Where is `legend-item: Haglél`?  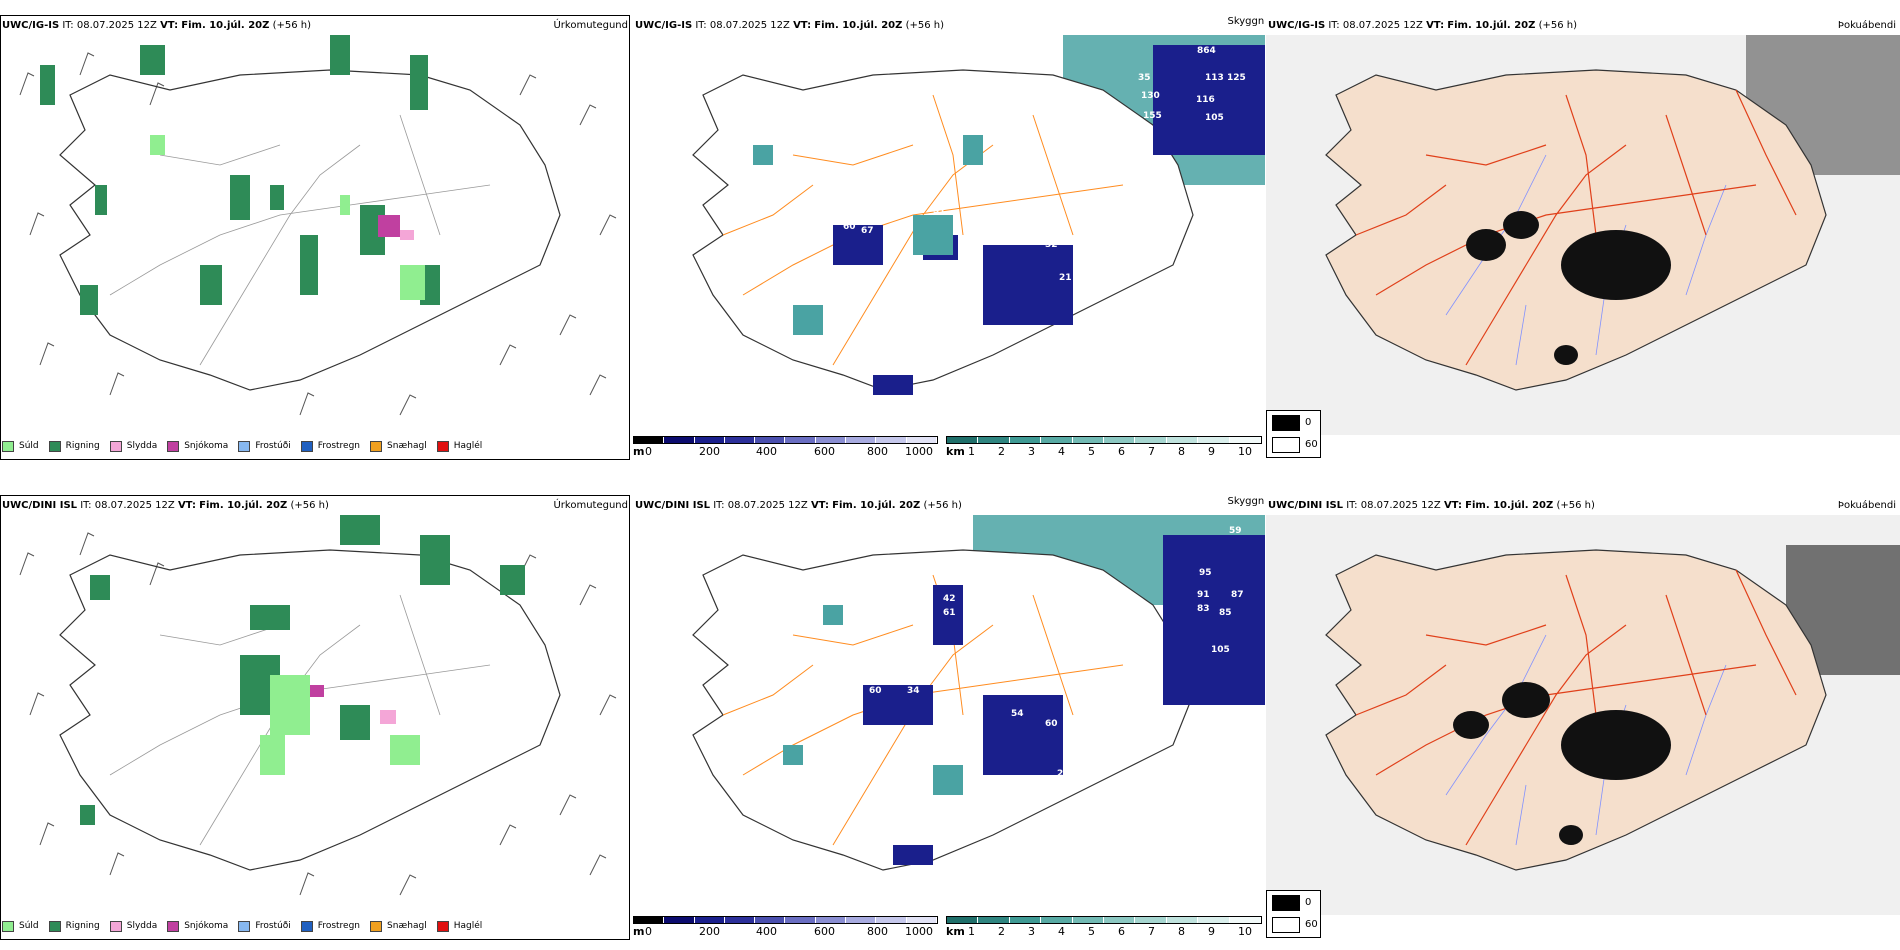
legend-item: Haglél is located at coordinates (459, 446).